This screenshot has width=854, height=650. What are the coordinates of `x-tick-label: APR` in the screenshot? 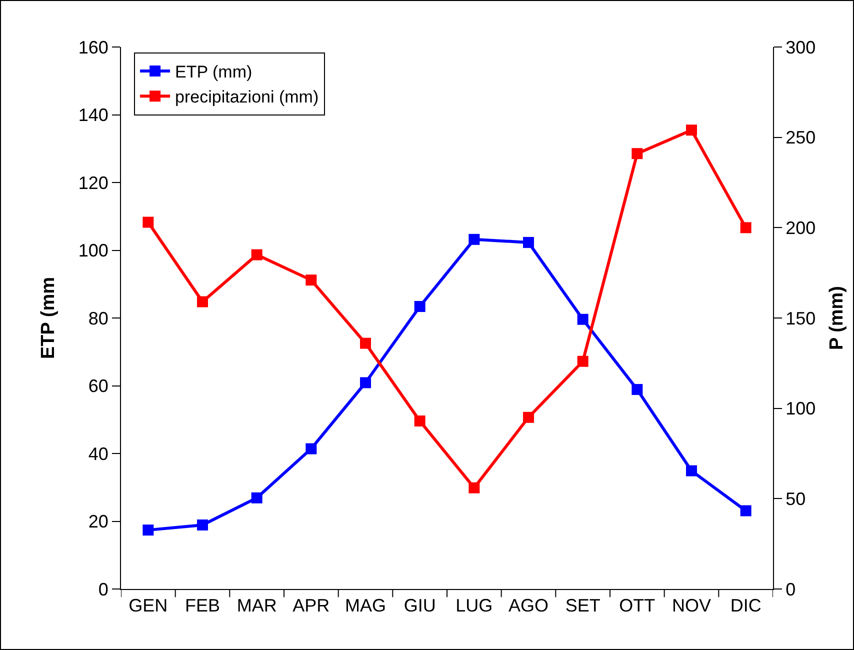 It's located at (311, 606).